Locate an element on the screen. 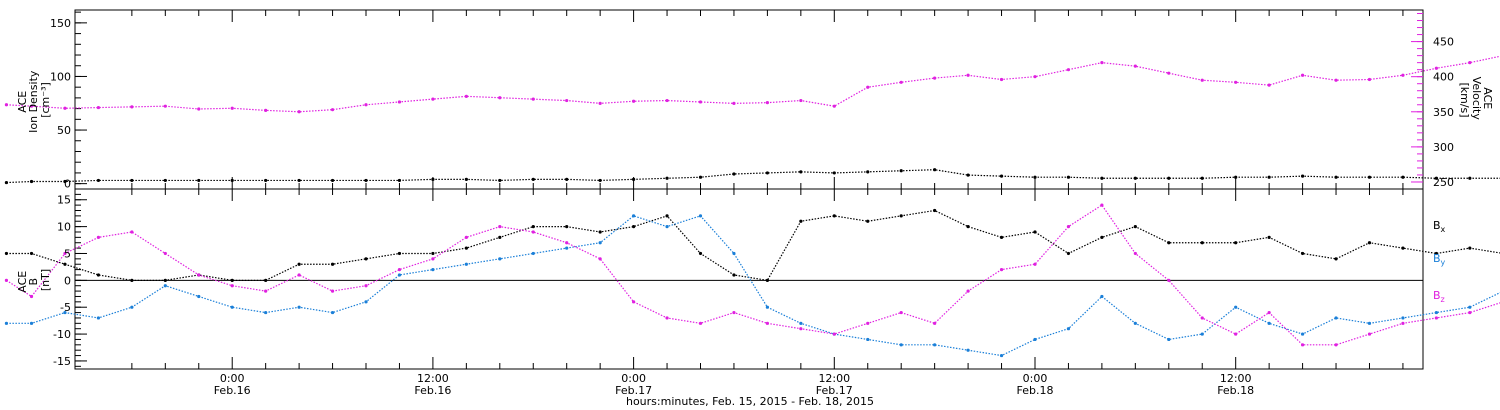 The height and width of the screenshot is (410, 1500). top-right-tick-label: 400 is located at coordinates (1443, 77).